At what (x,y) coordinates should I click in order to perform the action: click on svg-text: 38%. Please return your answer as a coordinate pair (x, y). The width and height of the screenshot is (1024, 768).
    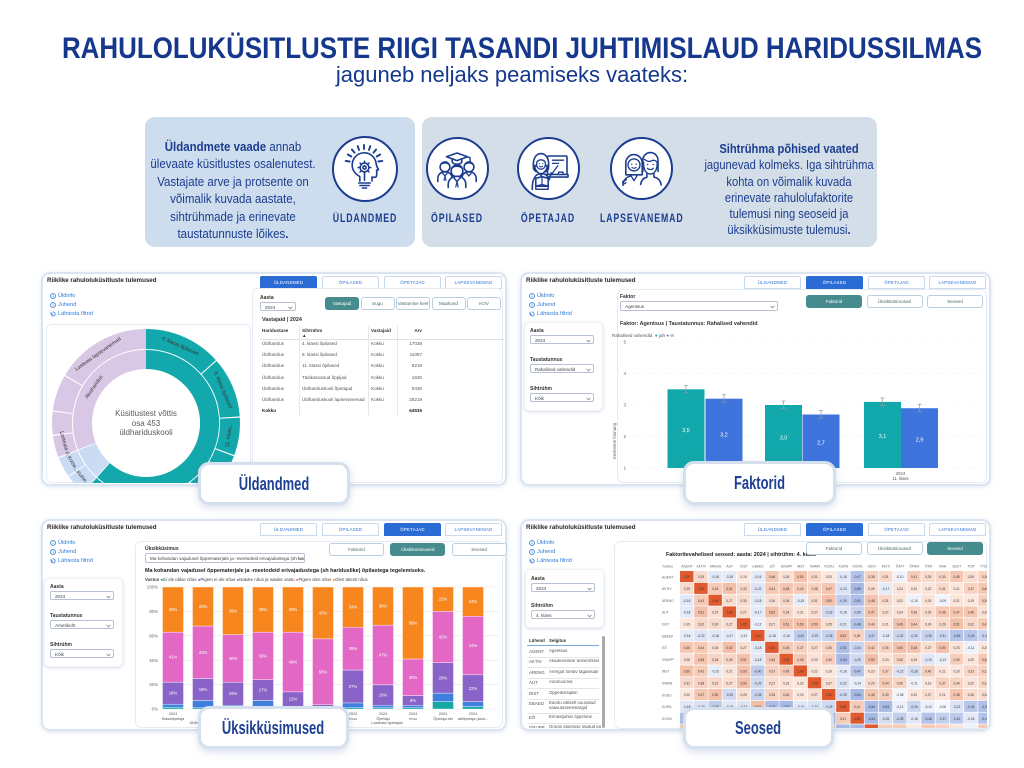
    Looking at the image, I should click on (263, 609).